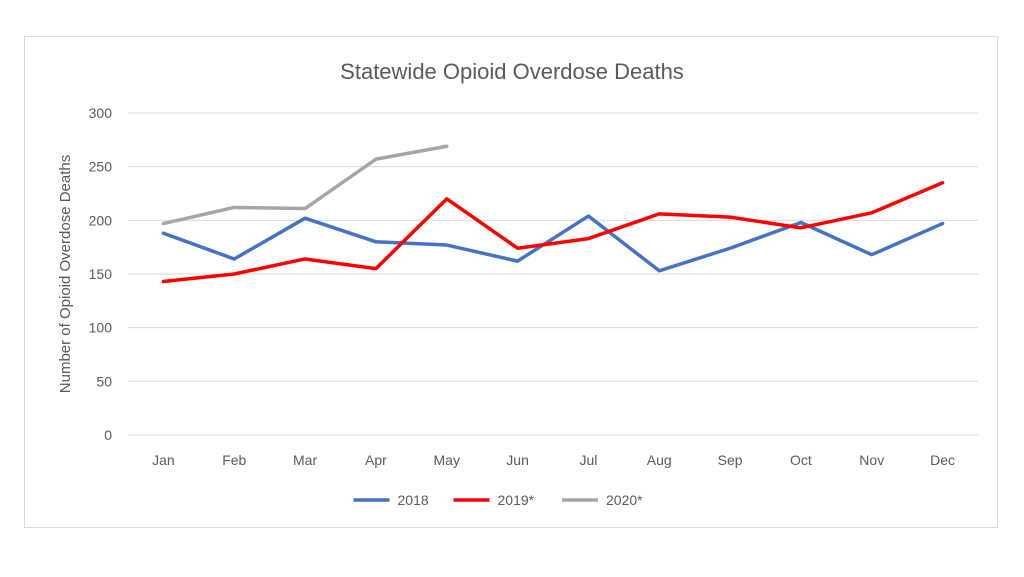  Describe the element at coordinates (101, 113) in the screenshot. I see `y-tick-label: 300` at that location.